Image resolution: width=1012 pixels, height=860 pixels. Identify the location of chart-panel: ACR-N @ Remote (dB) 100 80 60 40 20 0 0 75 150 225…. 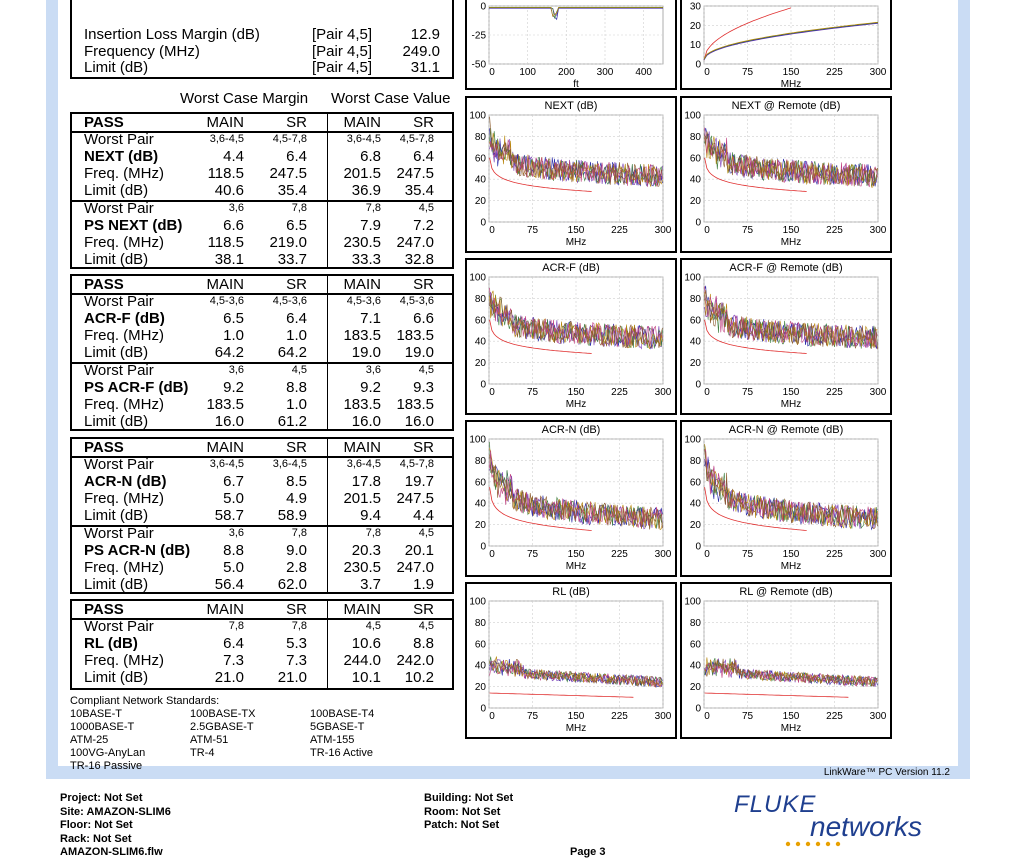
(786, 498).